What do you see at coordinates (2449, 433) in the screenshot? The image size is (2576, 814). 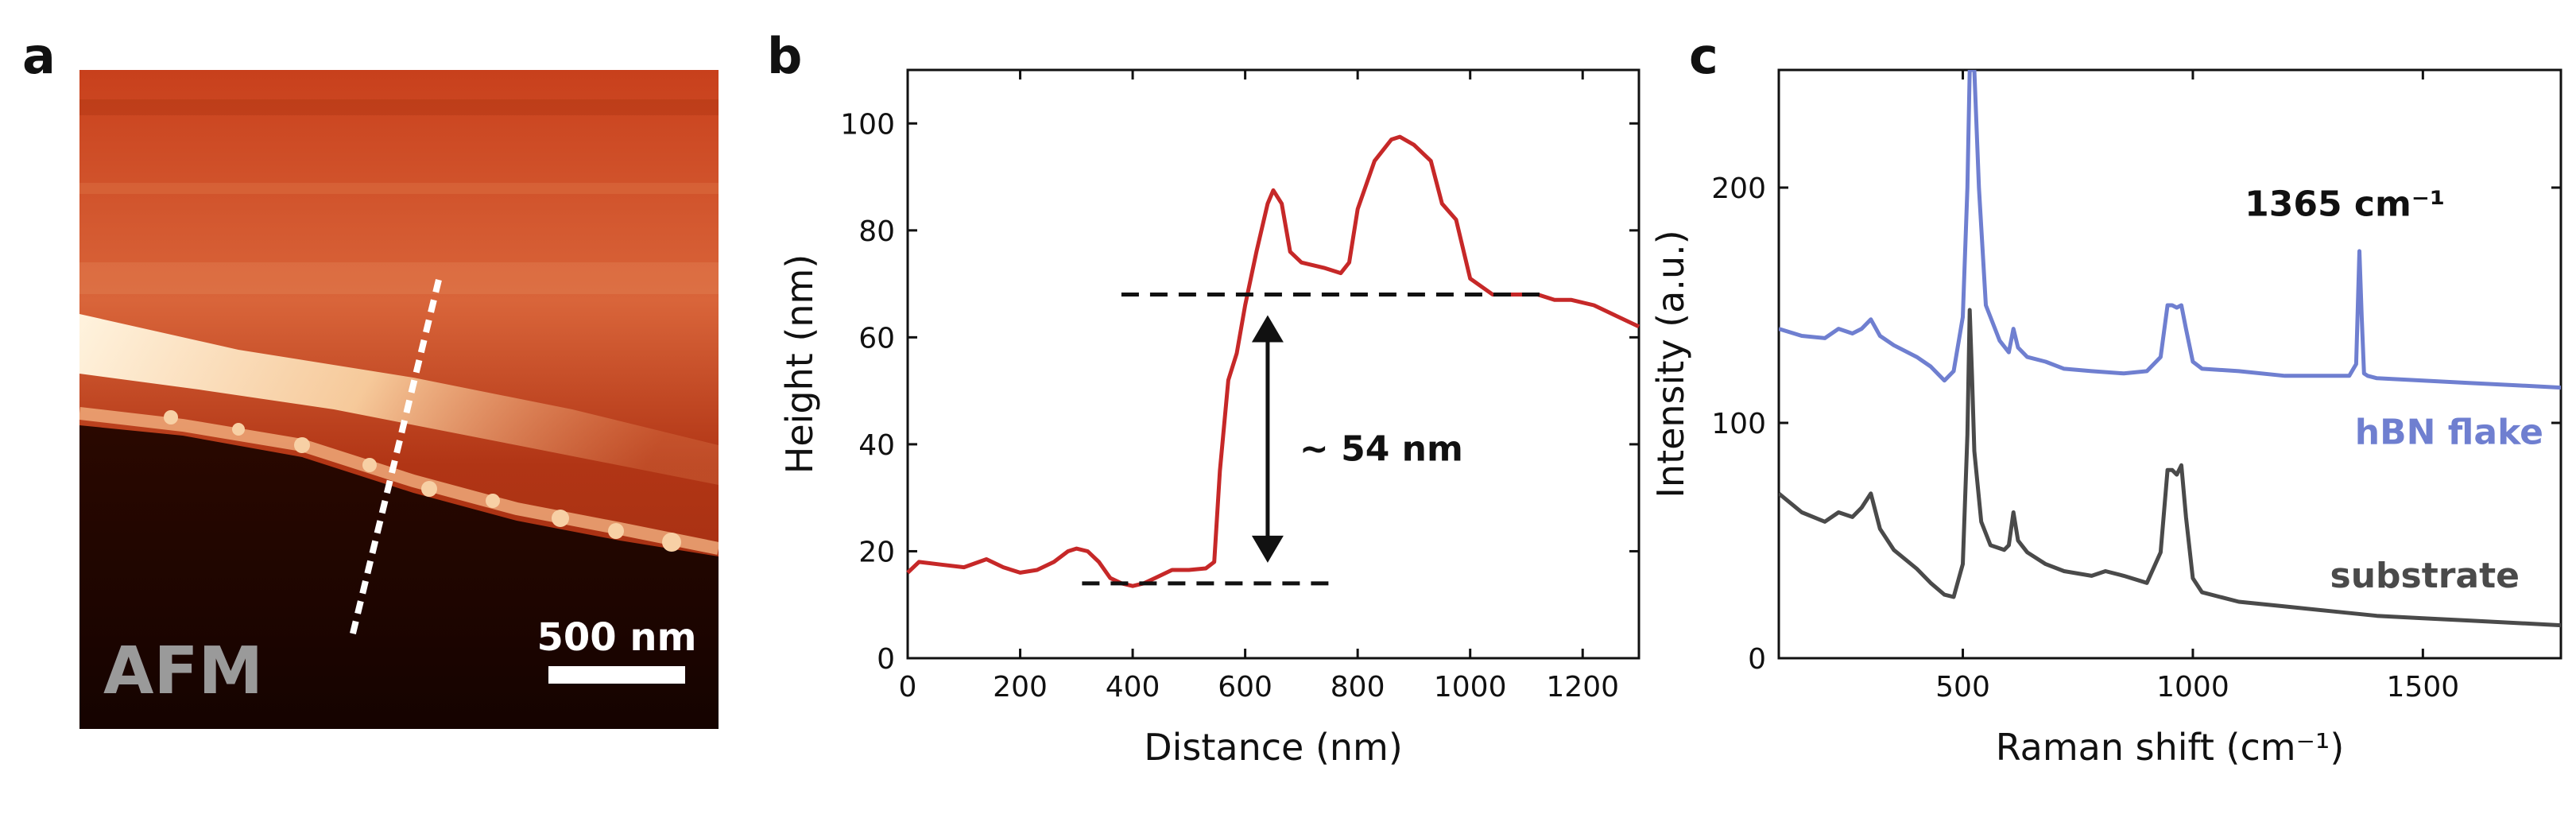 I see `hbn-series-label: hBN flake` at bounding box center [2449, 433].